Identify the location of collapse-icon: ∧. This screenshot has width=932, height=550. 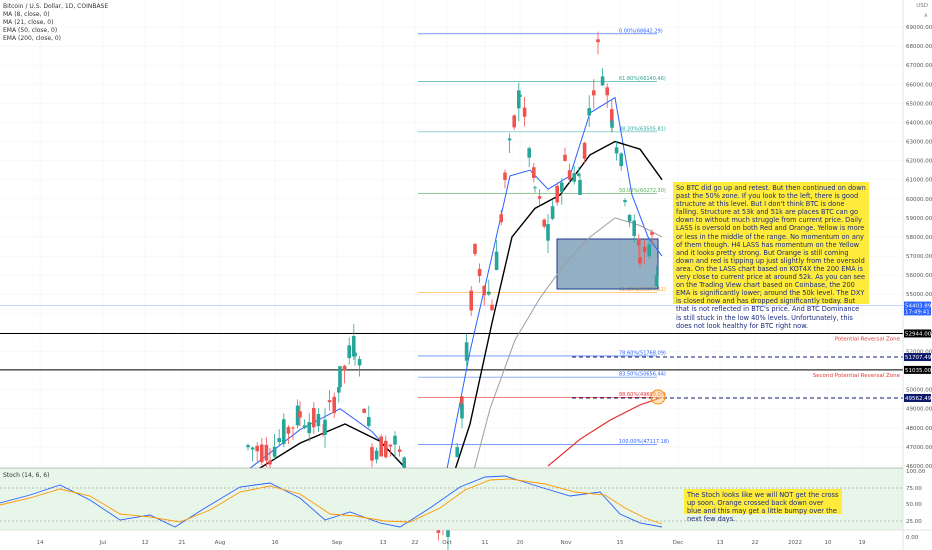
(925, 15).